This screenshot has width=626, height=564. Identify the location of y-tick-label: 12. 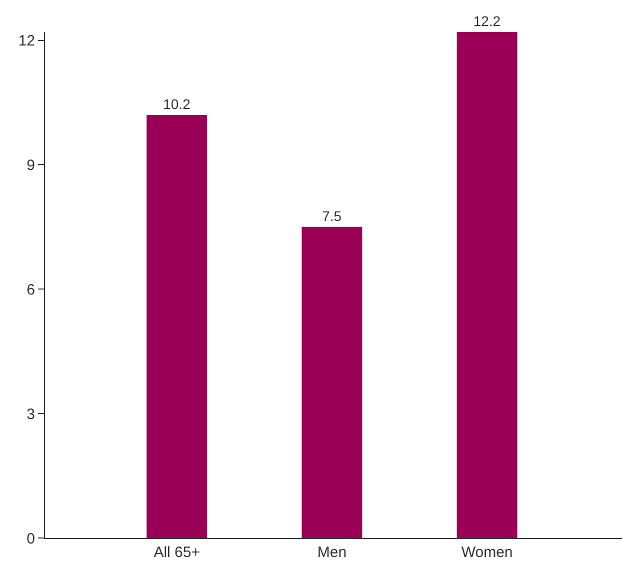
(26, 41).